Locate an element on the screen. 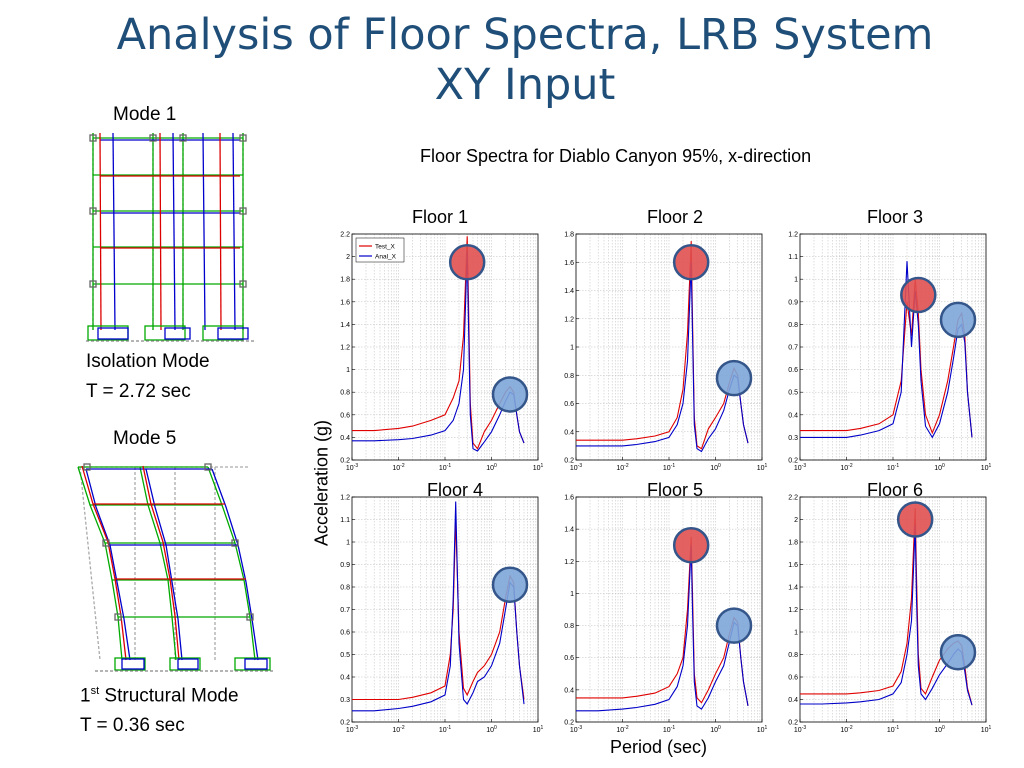 The height and width of the screenshot is (768, 1024). y-tick-label: 2 is located at coordinates (348, 257).